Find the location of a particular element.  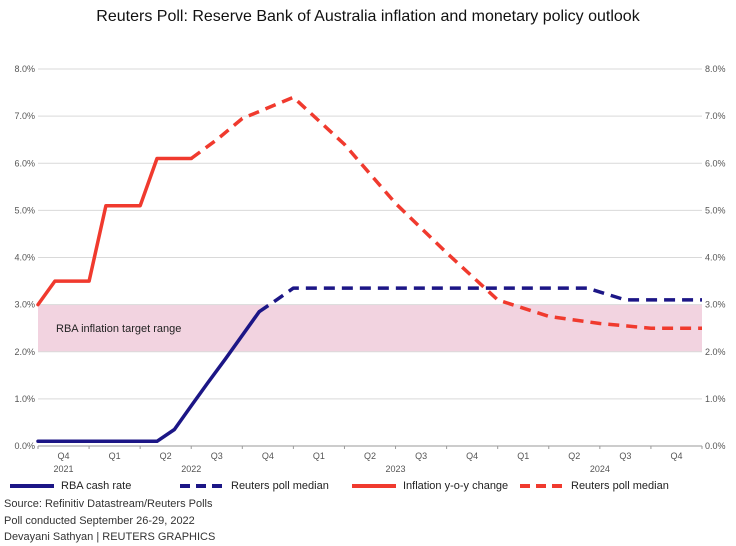

target-band is located at coordinates (370, 328).